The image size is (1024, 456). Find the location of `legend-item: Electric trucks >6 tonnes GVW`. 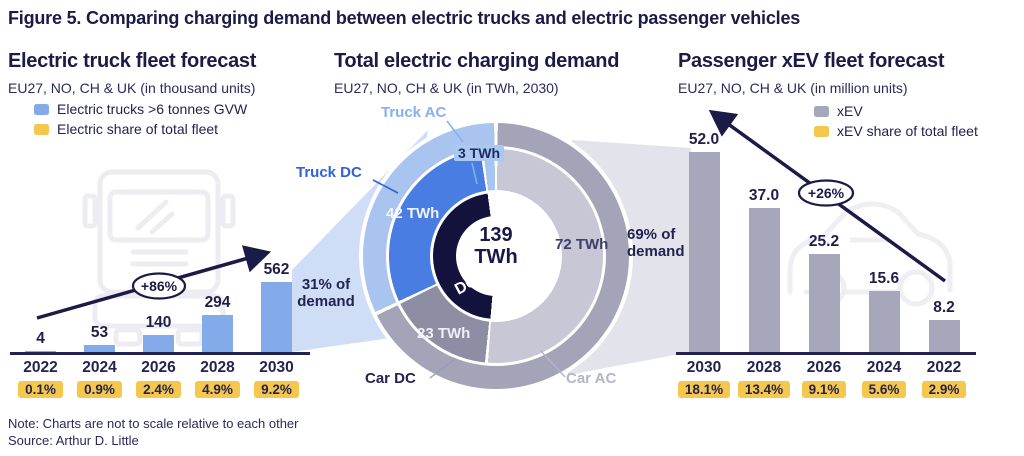

legend-item: Electric trucks >6 tonnes GVW is located at coordinates (140, 109).